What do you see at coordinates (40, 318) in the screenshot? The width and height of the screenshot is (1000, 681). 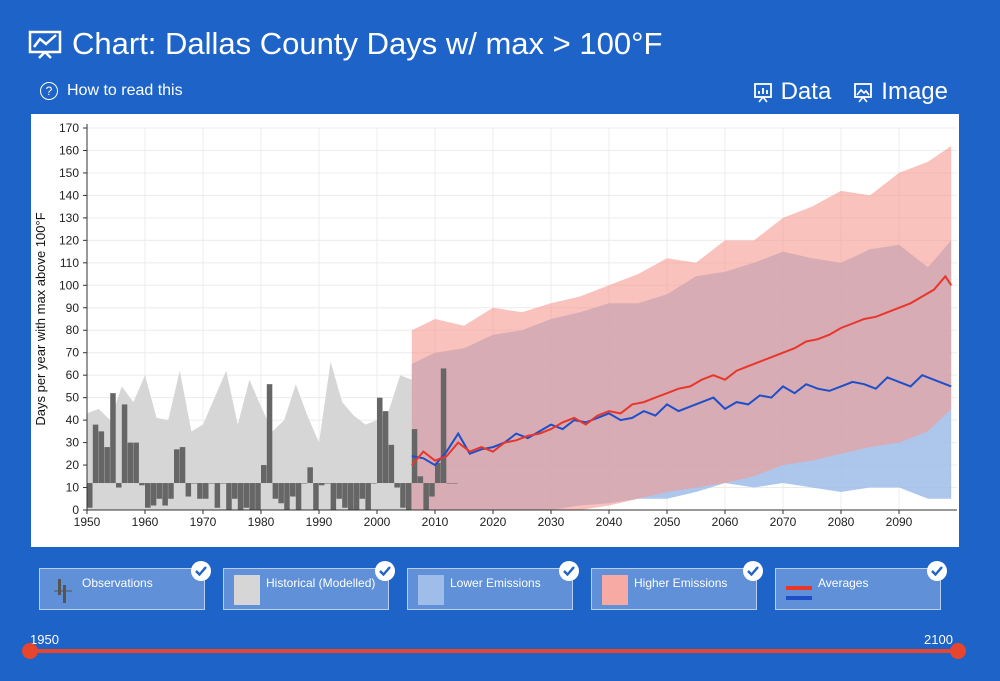 I see `y-axis-label: Days per year with max above 100°F` at bounding box center [40, 318].